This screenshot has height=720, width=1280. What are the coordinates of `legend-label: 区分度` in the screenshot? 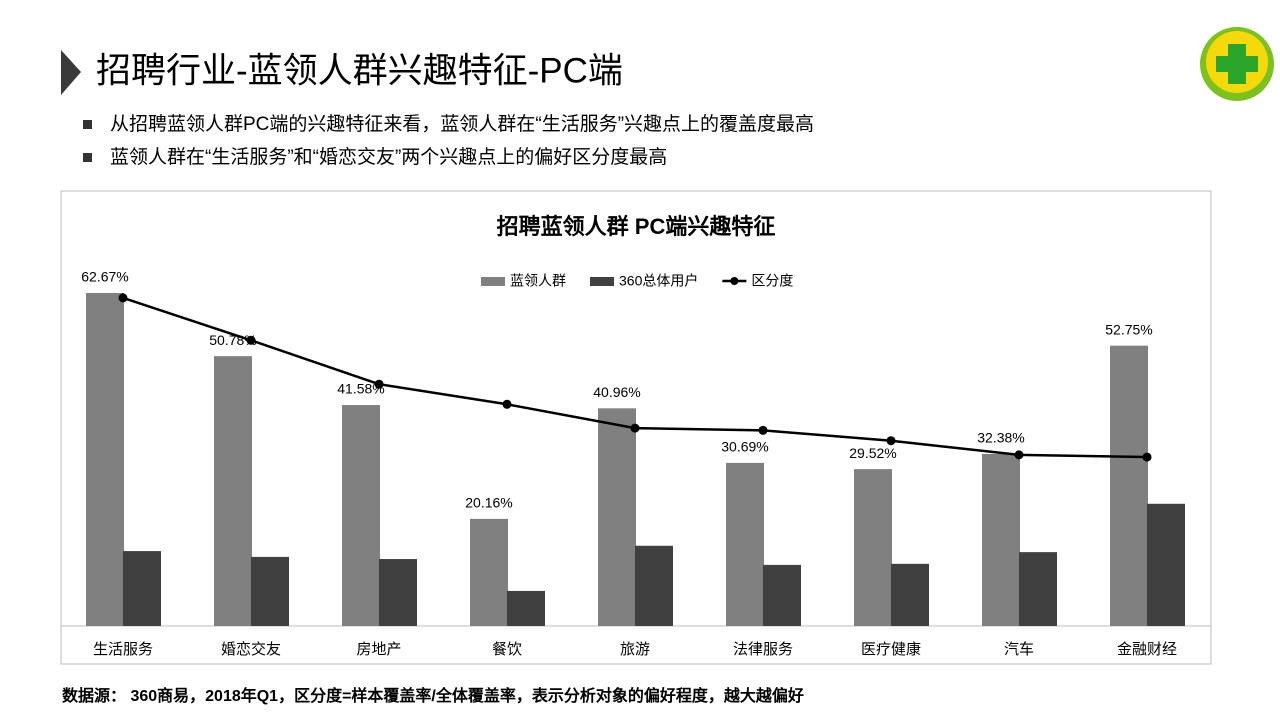 It's located at (772, 281).